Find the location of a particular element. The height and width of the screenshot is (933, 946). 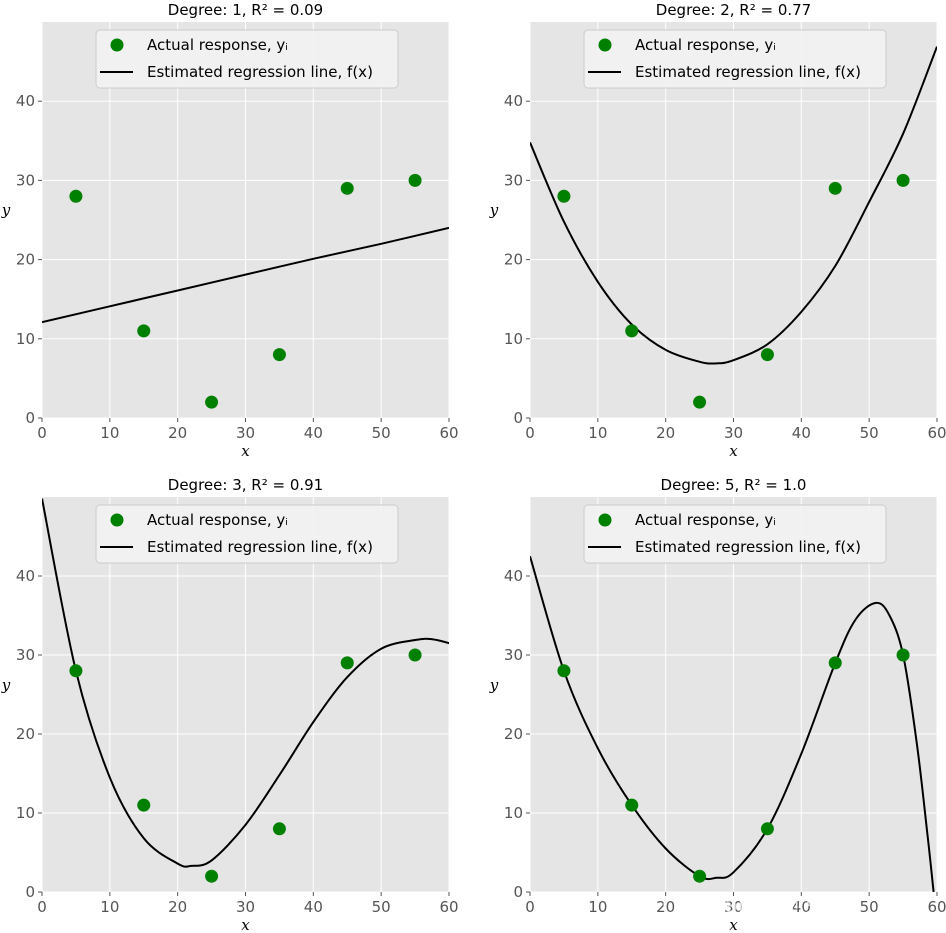

plot-title: Degree: 5, R² = 1.0 is located at coordinates (734, 485).